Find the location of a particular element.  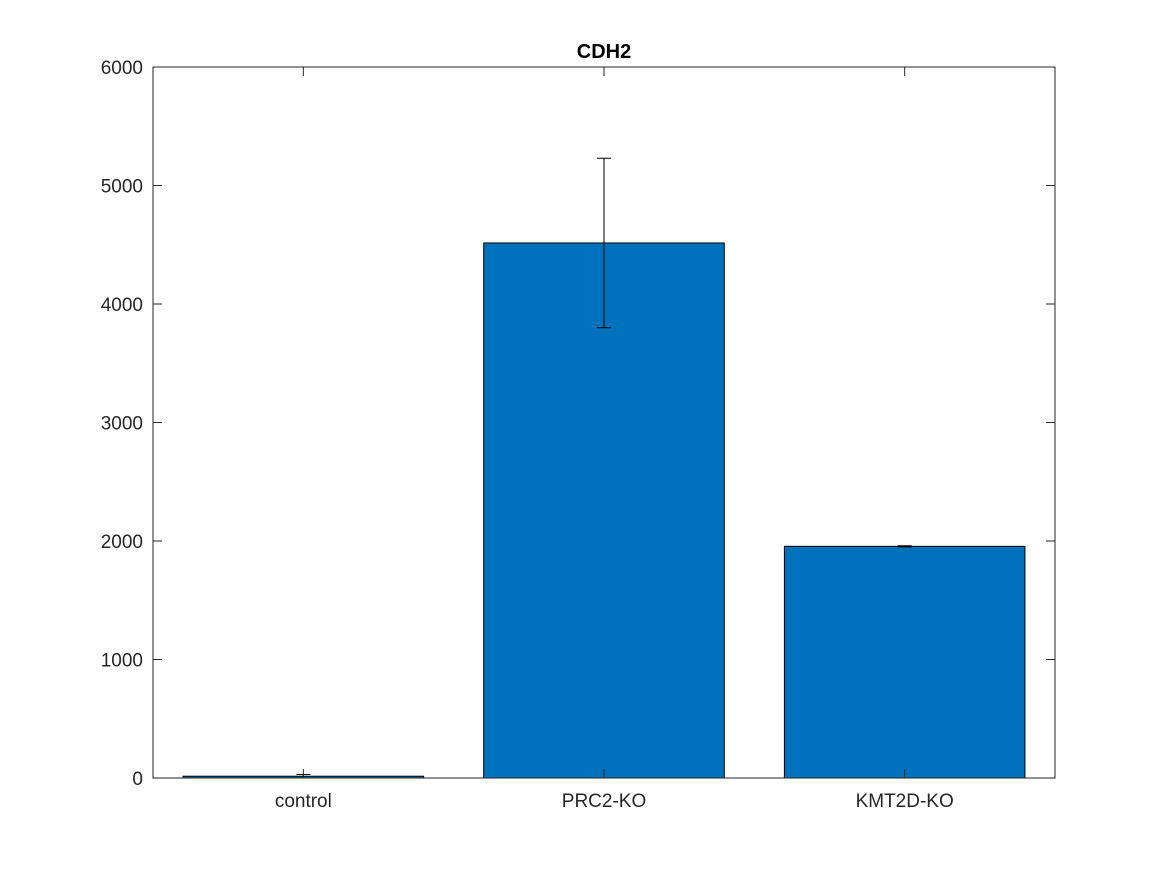

y-tick-label: 5000 is located at coordinates (122, 187).